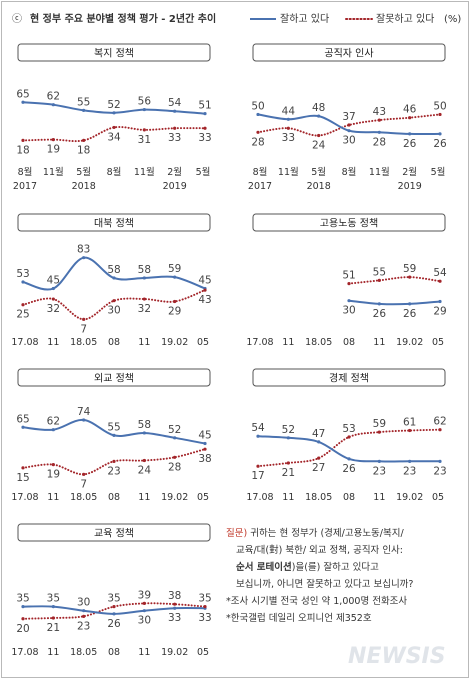 This screenshot has height=679, width=470. What do you see at coordinates (397, 656) in the screenshot?
I see `watermark-text: NEWSIS` at bounding box center [397, 656].